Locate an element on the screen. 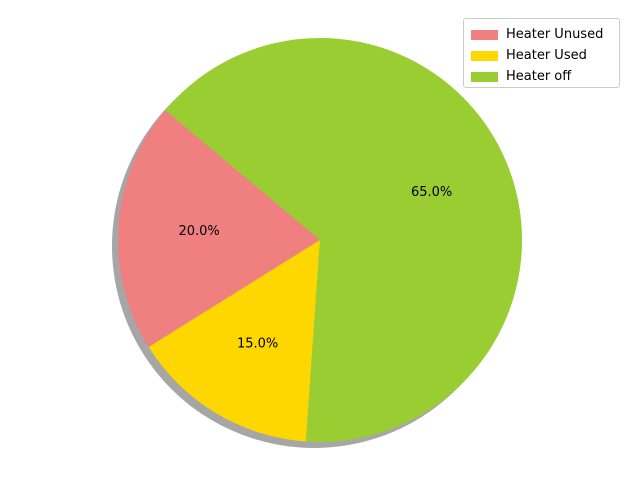 Image resolution: width=640 pixels, height=480 pixels. pie-label-heater-off: 65.0% is located at coordinates (431, 192).